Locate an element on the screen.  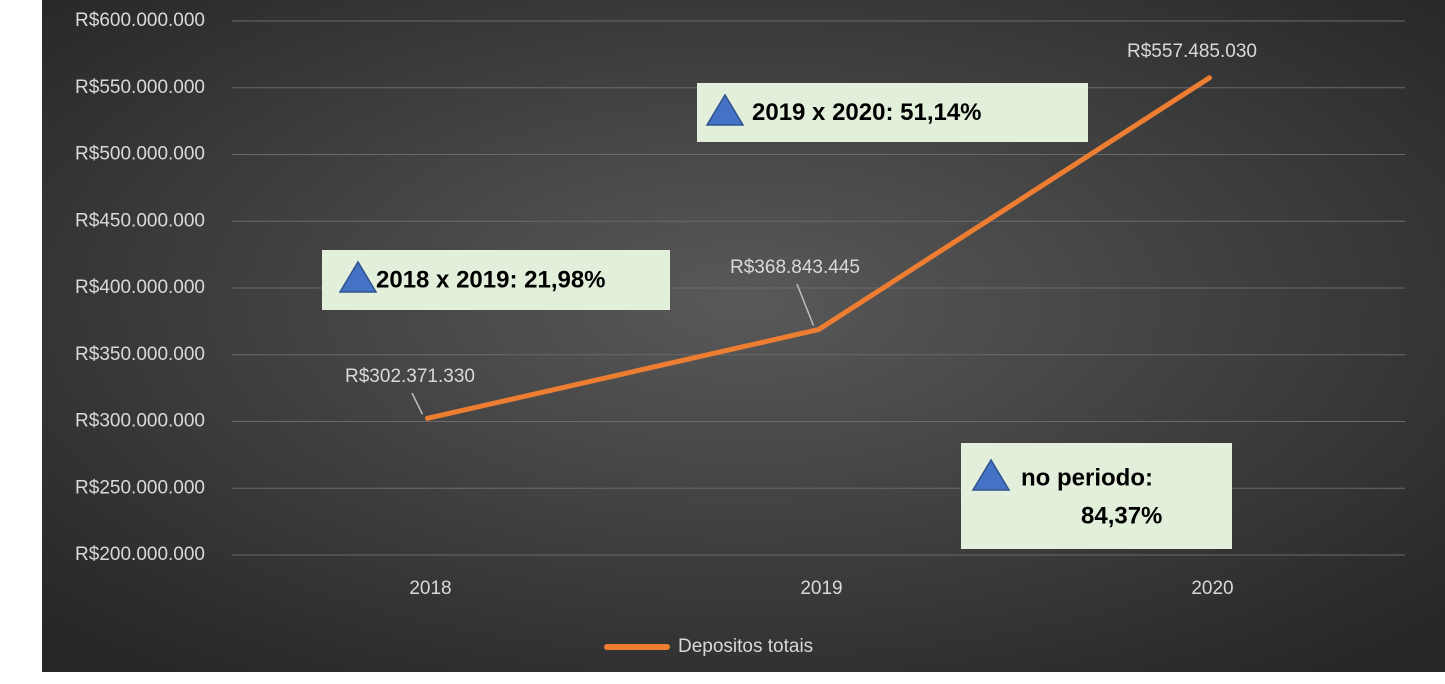
y-tick-label: R$600.000.000 is located at coordinates (140, 20).